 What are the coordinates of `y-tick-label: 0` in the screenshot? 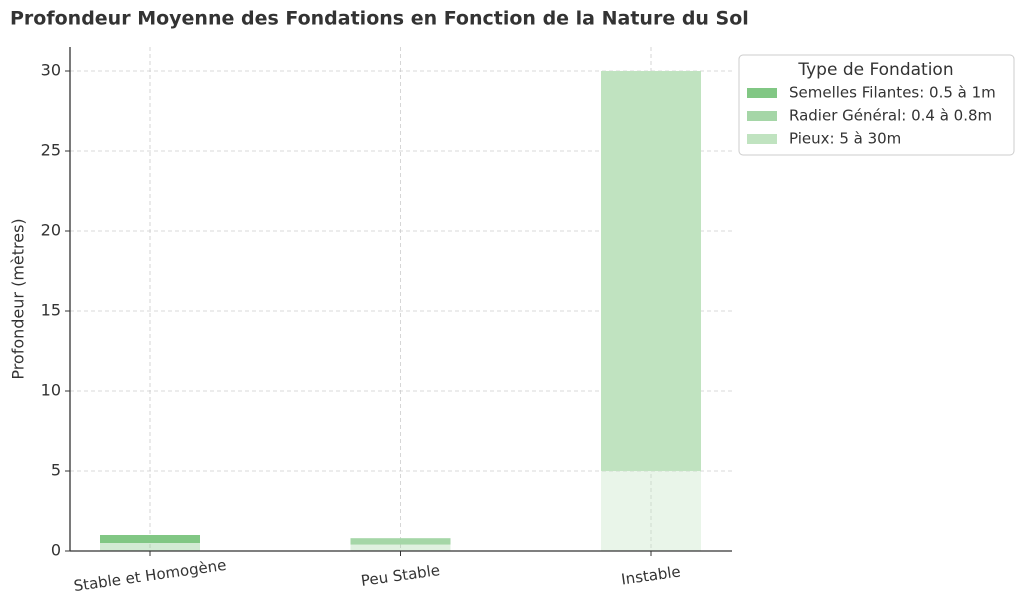 It's located at (56, 550).